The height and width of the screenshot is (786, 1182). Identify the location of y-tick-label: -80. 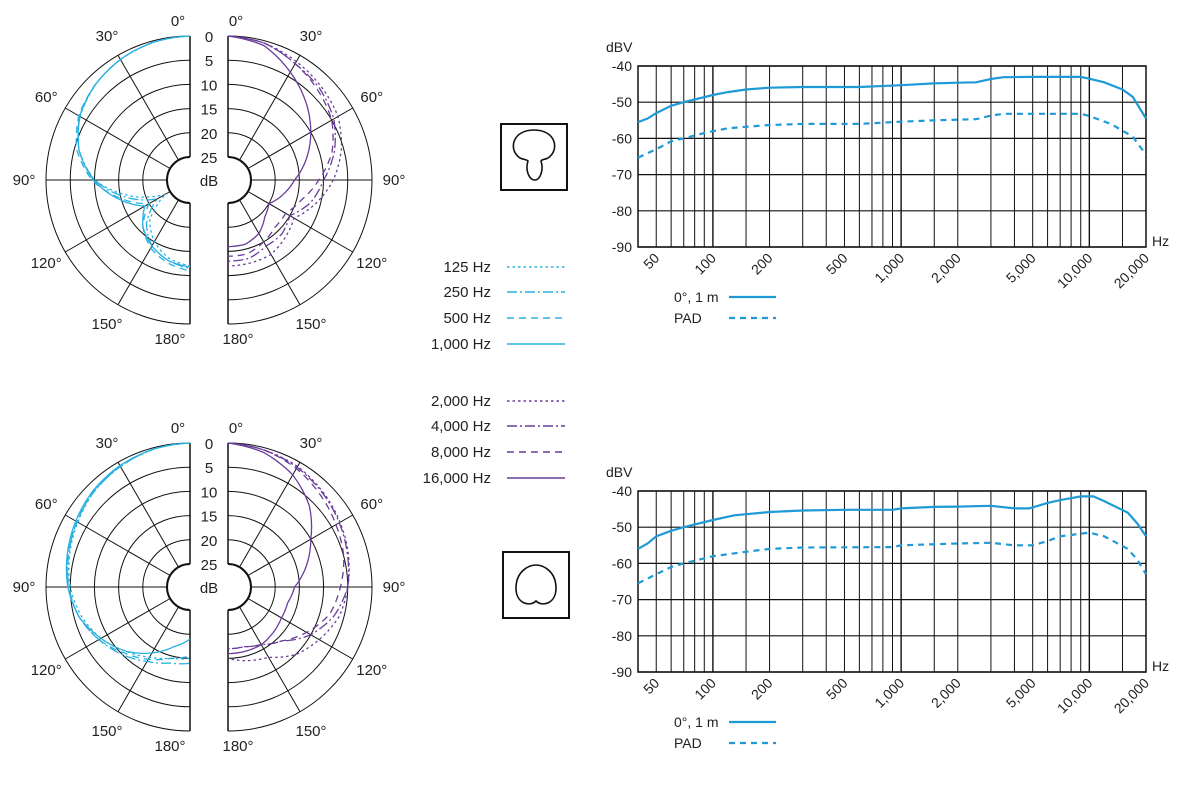
(622, 636).